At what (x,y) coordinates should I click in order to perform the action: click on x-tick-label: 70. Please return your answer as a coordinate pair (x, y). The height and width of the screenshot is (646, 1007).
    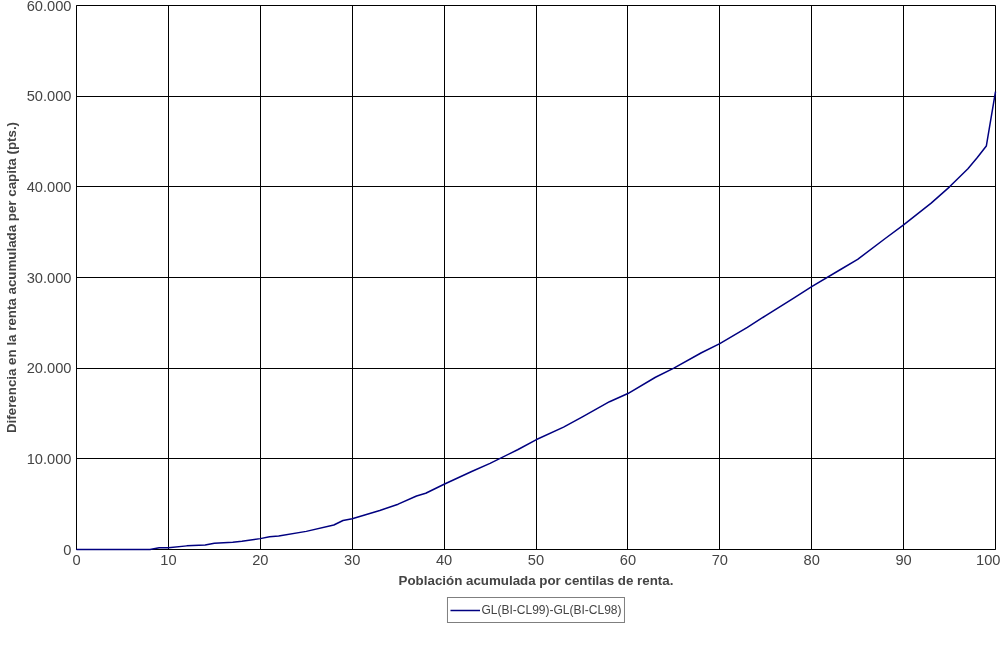
    Looking at the image, I should click on (719, 559).